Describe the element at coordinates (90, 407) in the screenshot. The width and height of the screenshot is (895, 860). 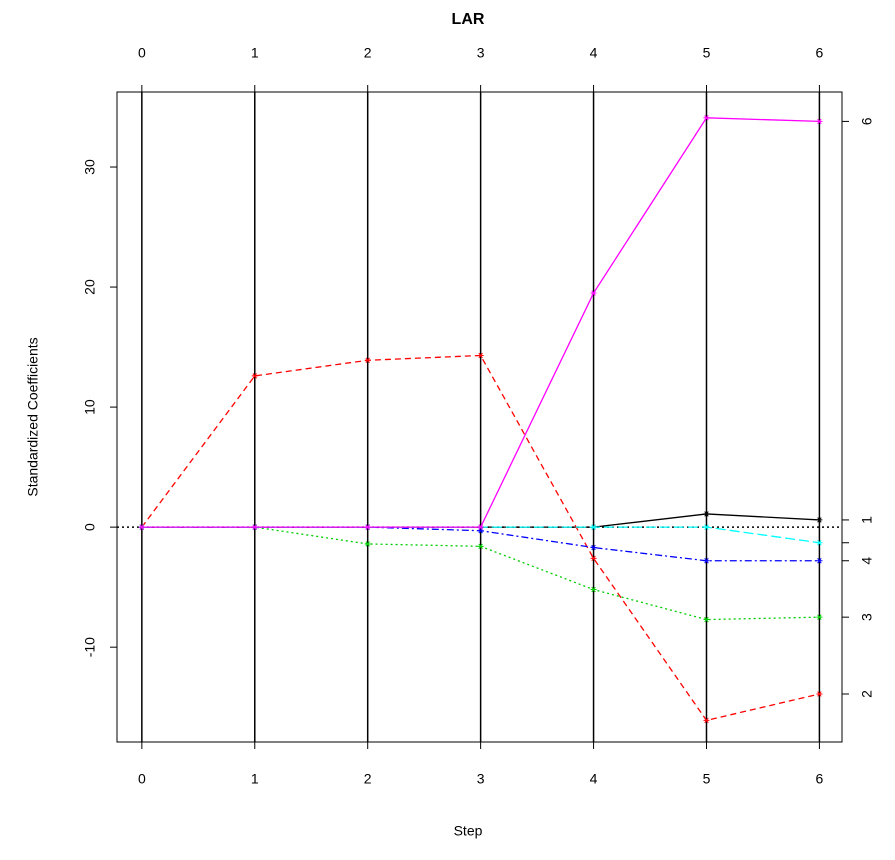
I see `y-tick-label: 10` at that location.